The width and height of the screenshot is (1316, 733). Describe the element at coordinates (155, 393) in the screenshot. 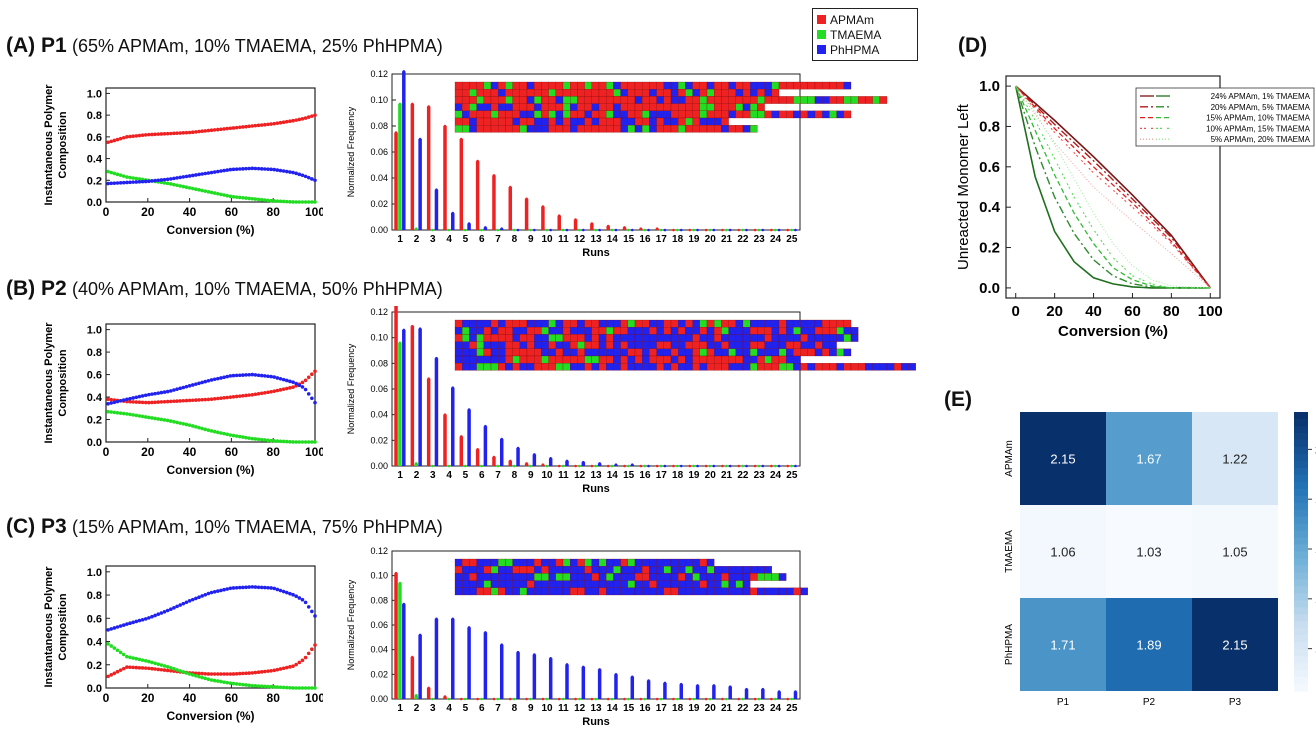

I see `p2-composition-series2-point` at that location.